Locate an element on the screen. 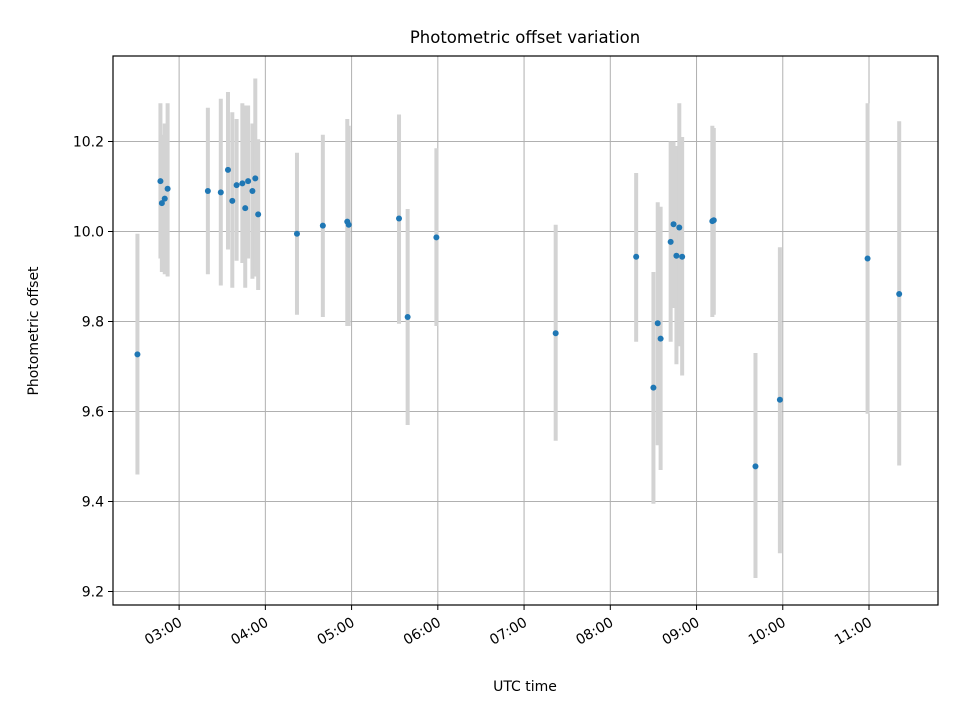  y-axis-label: Photometric offset is located at coordinates (34, 331).